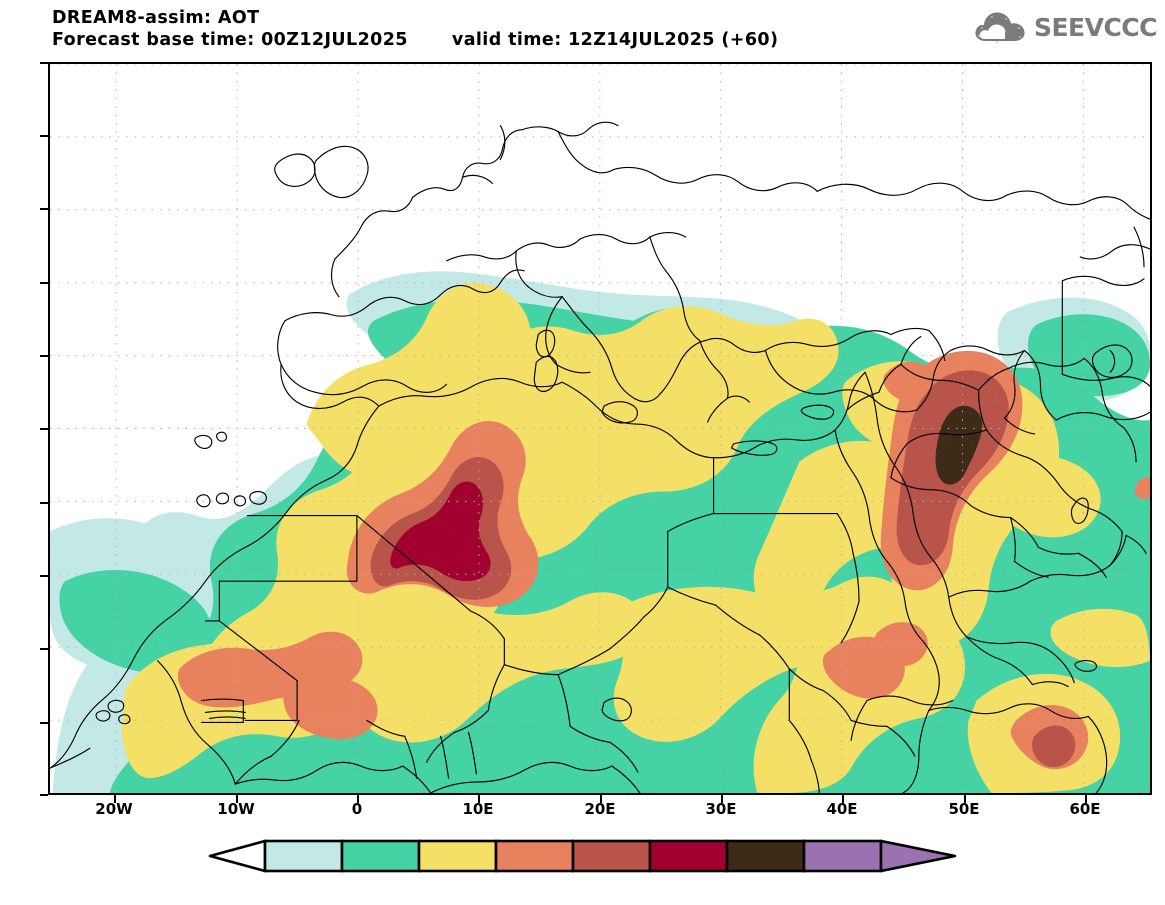 Image resolution: width=1165 pixels, height=905 pixels. What do you see at coordinates (689, 485) in the screenshot?
I see `stipple-overlay` at bounding box center [689, 485].